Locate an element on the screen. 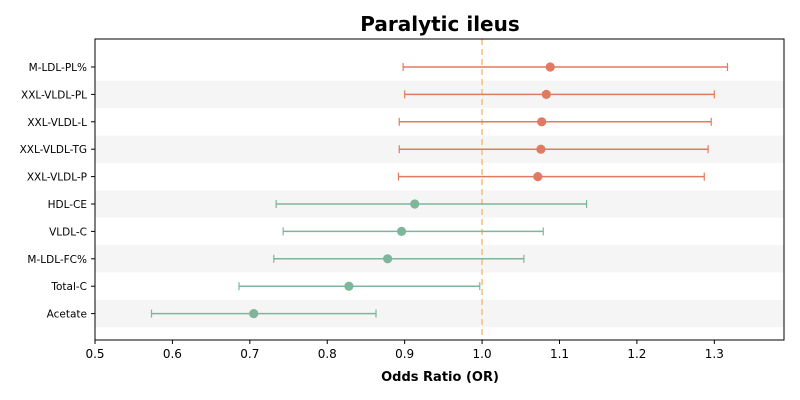  y-tick-label: XXL-VLDL-TG is located at coordinates (53, 150).